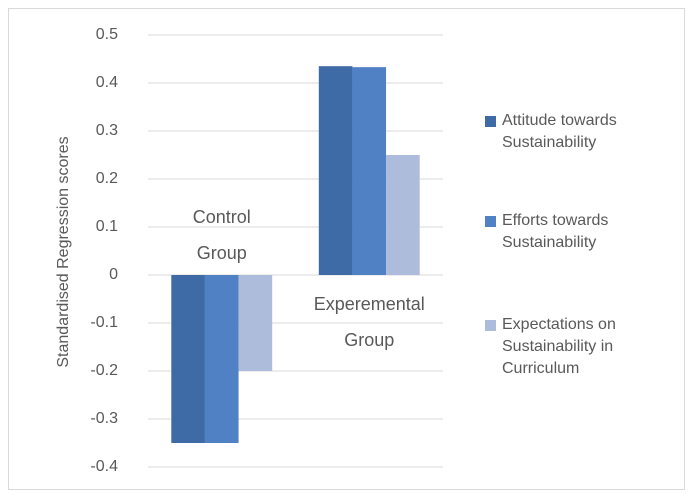 The image size is (693, 497). What do you see at coordinates (559, 131) in the screenshot?
I see `legend-label: Attitude towards Sustainability` at bounding box center [559, 131].